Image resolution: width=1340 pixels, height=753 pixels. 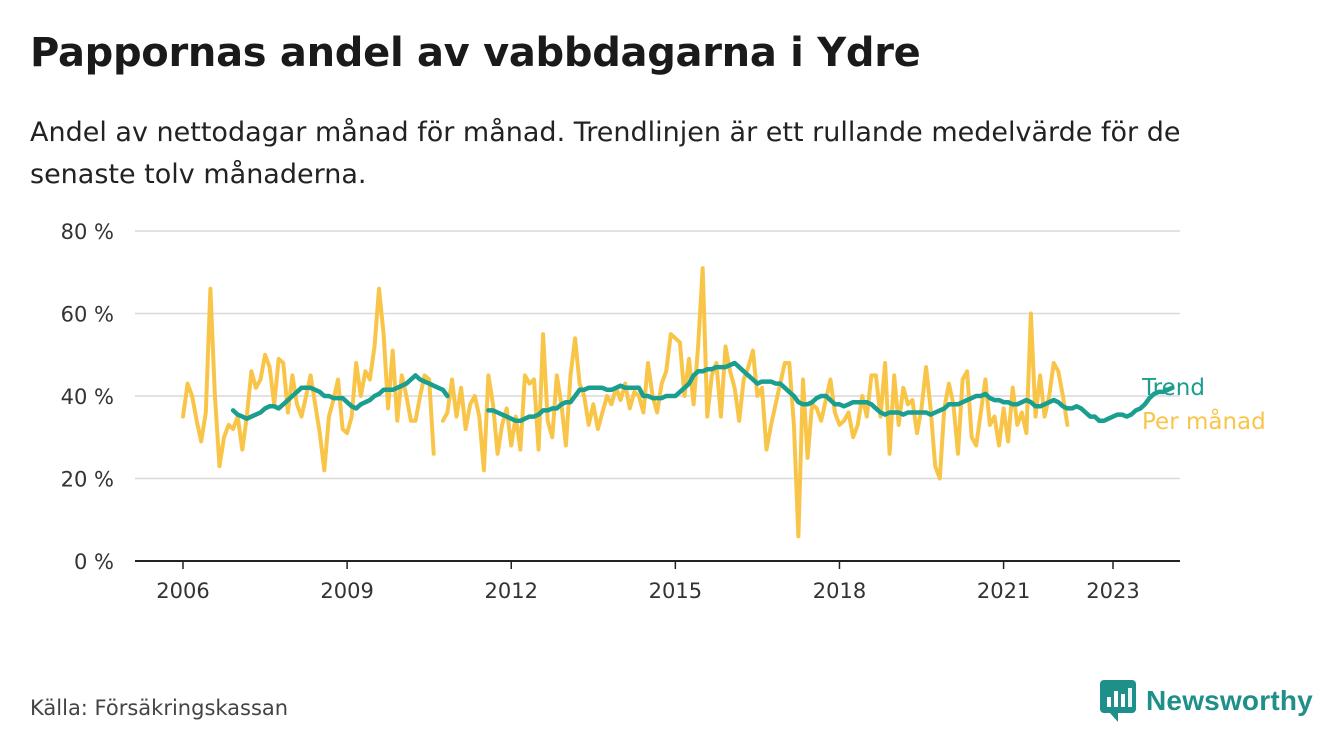 What do you see at coordinates (1003, 591) in the screenshot?
I see `x-tick-label: 2021` at bounding box center [1003, 591].